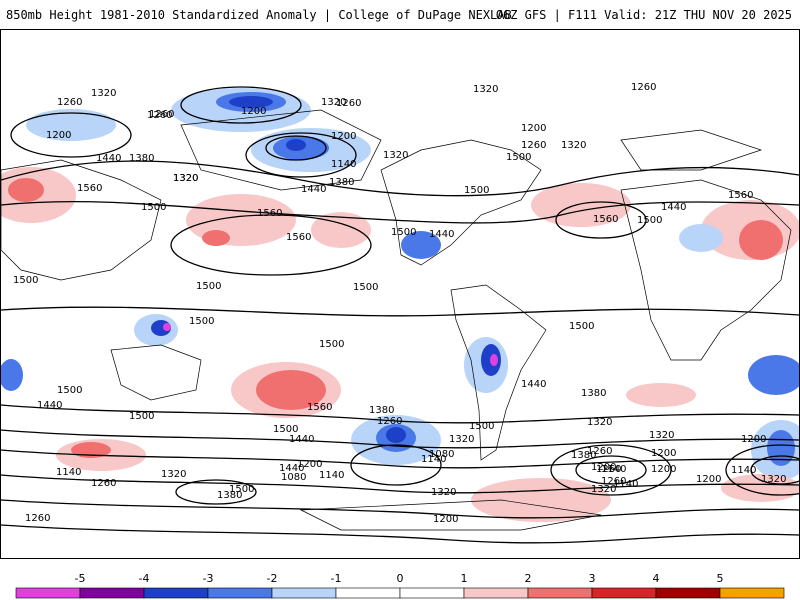  Describe the element at coordinates (720, 578) in the screenshot. I see `colorbar-tick: 5` at that location.